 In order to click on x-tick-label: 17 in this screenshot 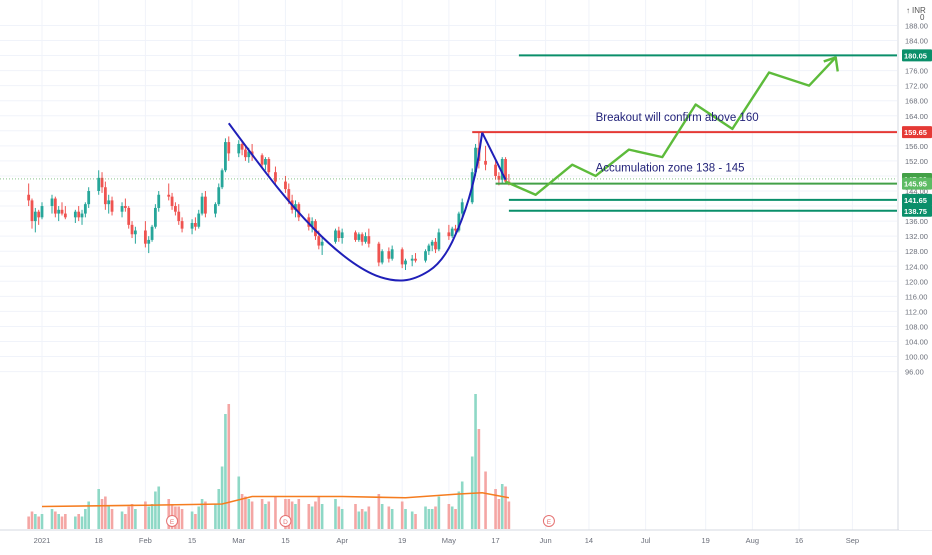, I will do `click(495, 540)`.